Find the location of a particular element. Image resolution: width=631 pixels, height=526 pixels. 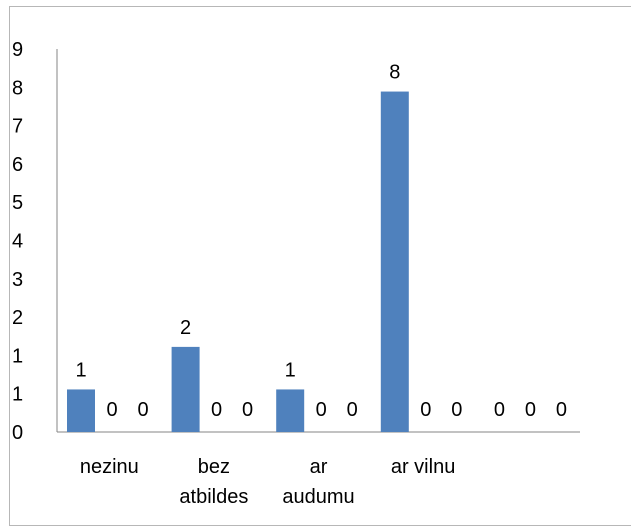

y-tick-label: 7 is located at coordinates (17, 127).